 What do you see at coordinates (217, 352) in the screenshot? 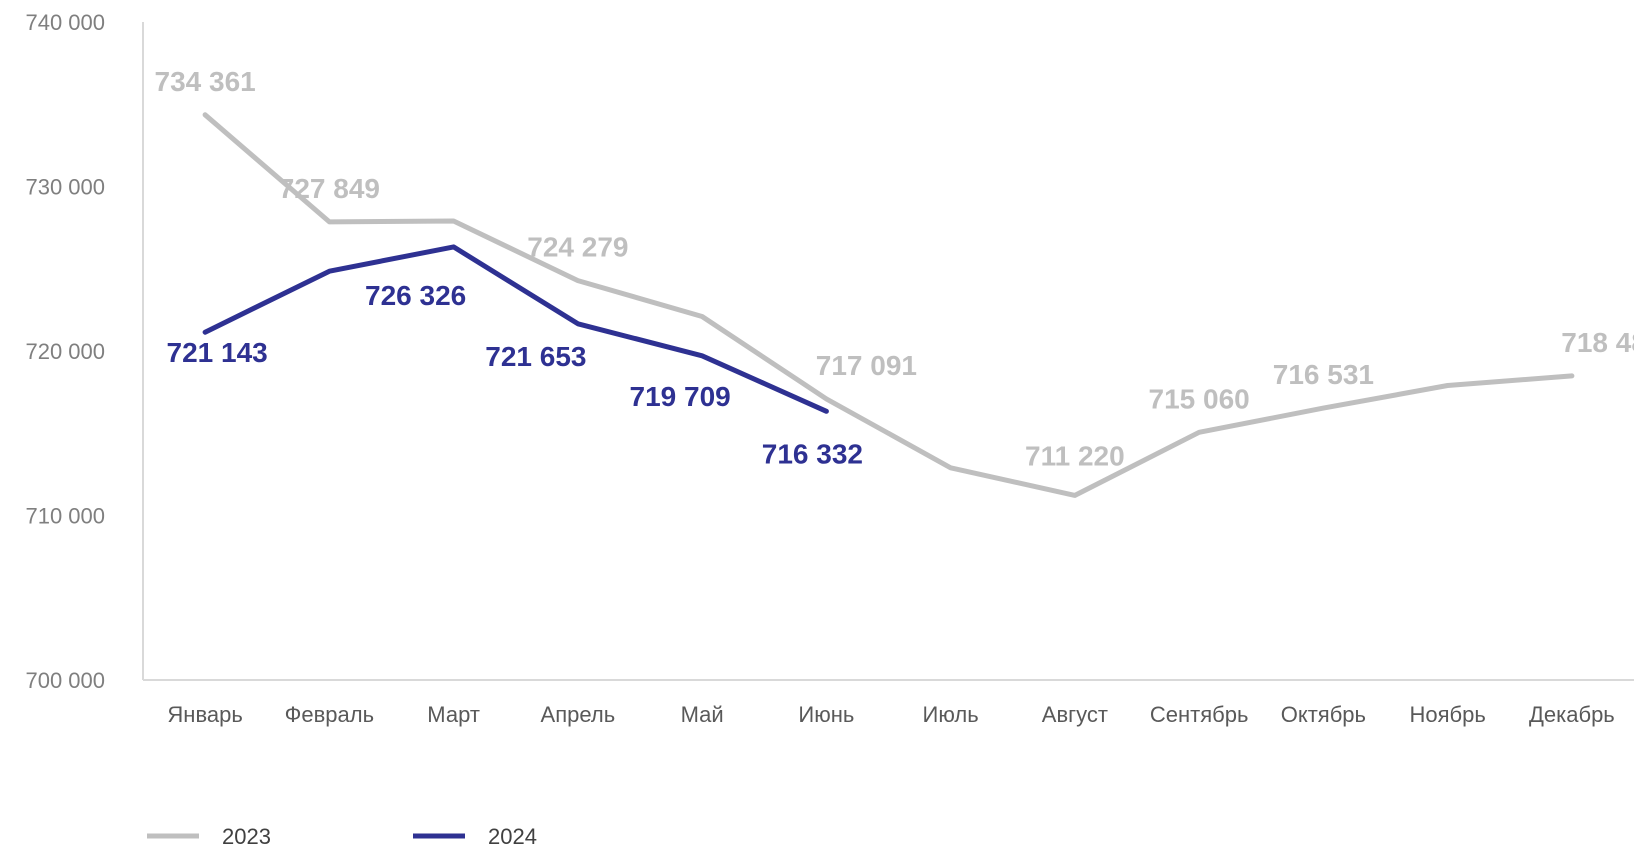
I see `data-label-2024: 721 143` at bounding box center [217, 352].